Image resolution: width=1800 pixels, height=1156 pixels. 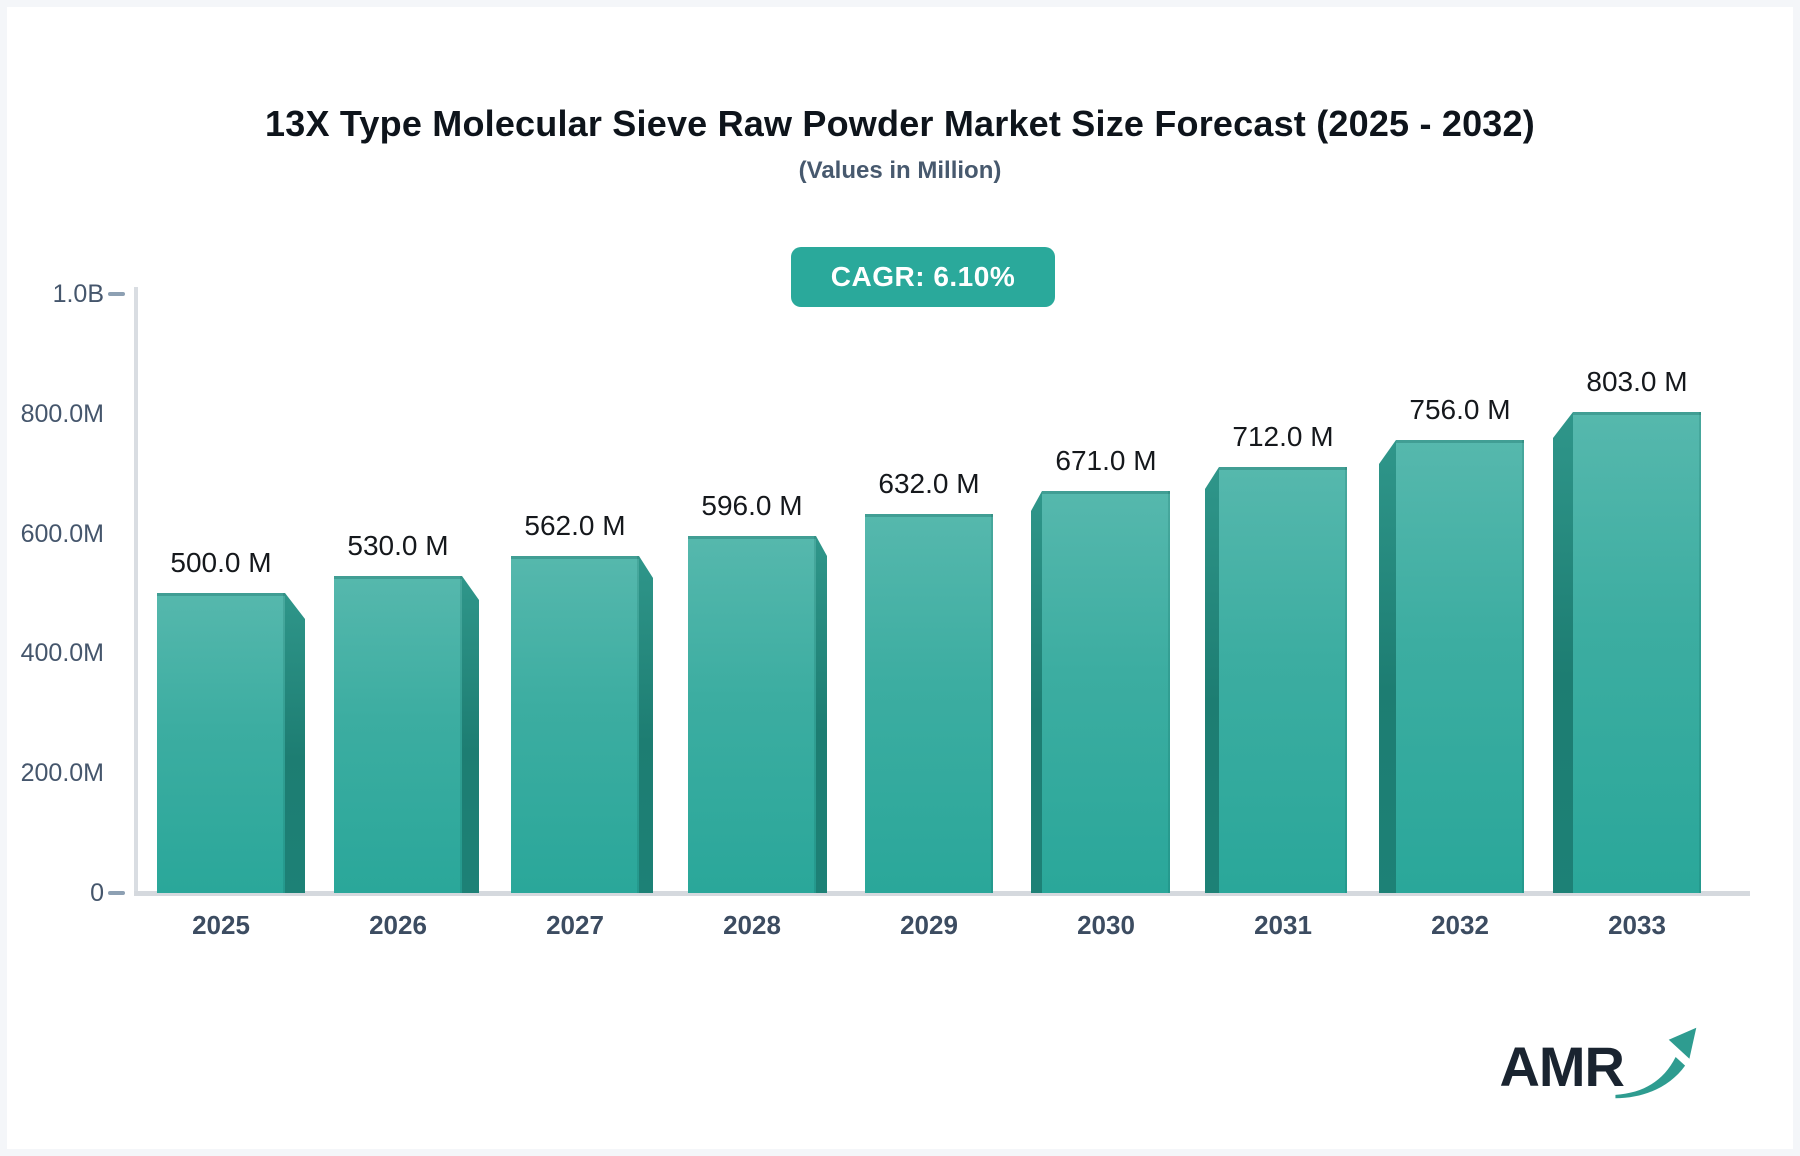 I want to click on y-tick-label-200.0M: 200.0M, so click(x=62, y=773).